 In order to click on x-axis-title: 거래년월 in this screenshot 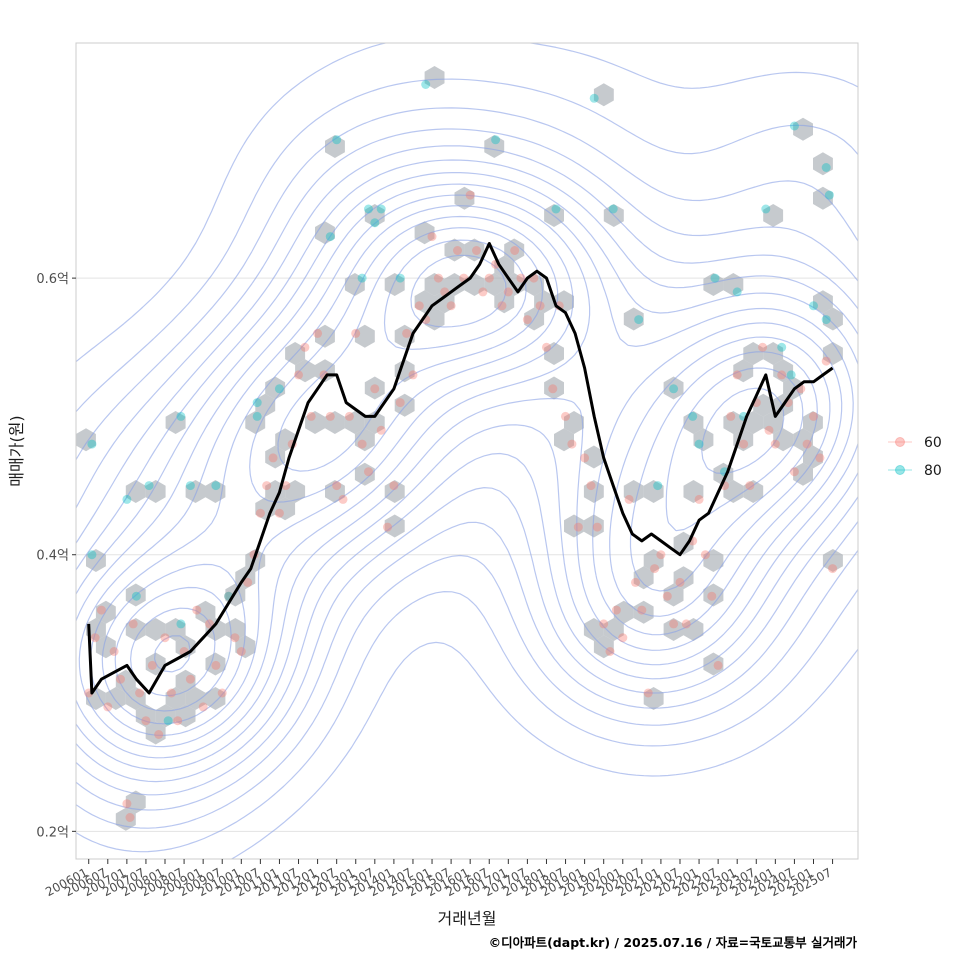, I will do `click(467, 918)`.